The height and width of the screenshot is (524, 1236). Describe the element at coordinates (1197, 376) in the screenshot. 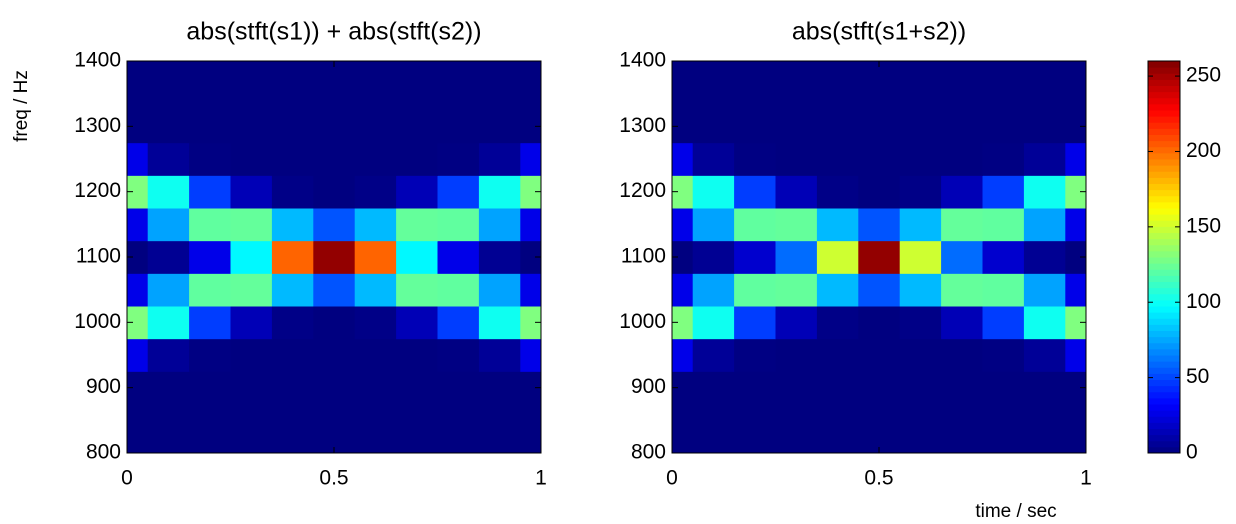

I see `colorbar-tick-label: 50` at that location.